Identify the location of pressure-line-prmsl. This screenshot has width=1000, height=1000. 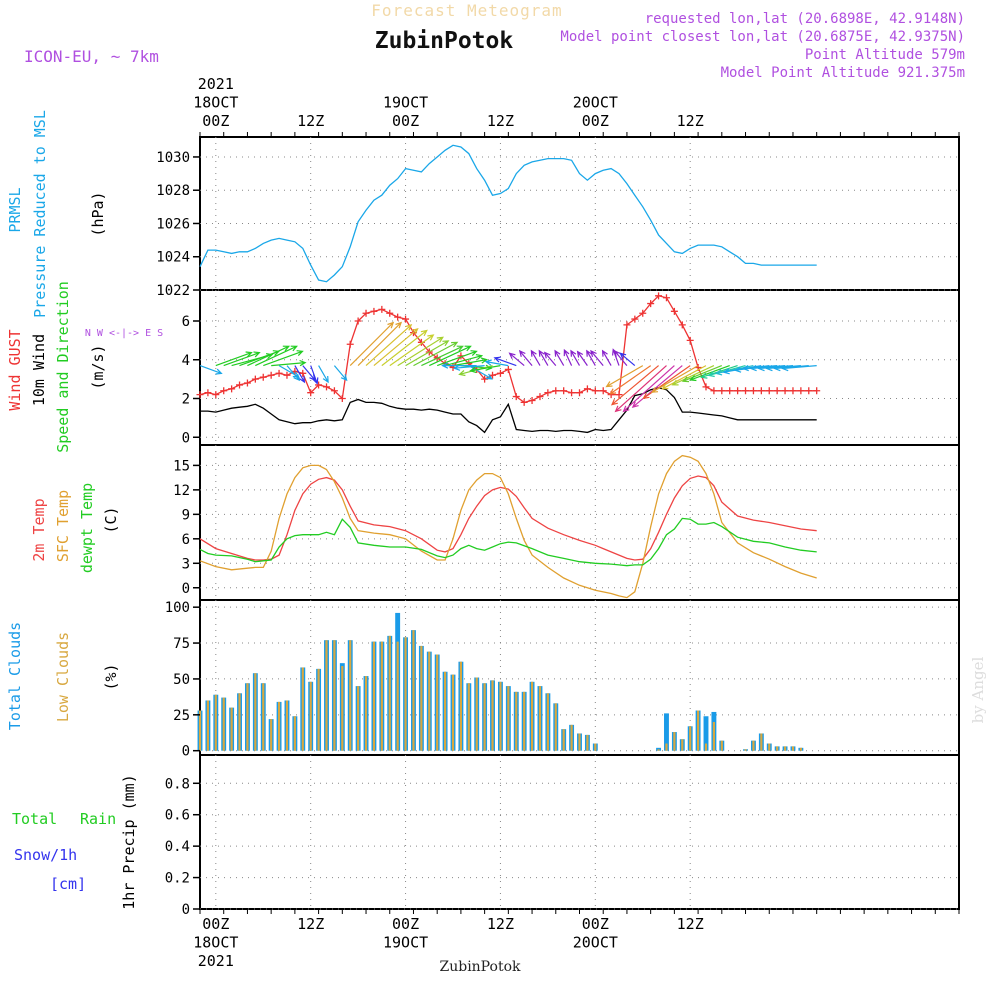
(508, 213).